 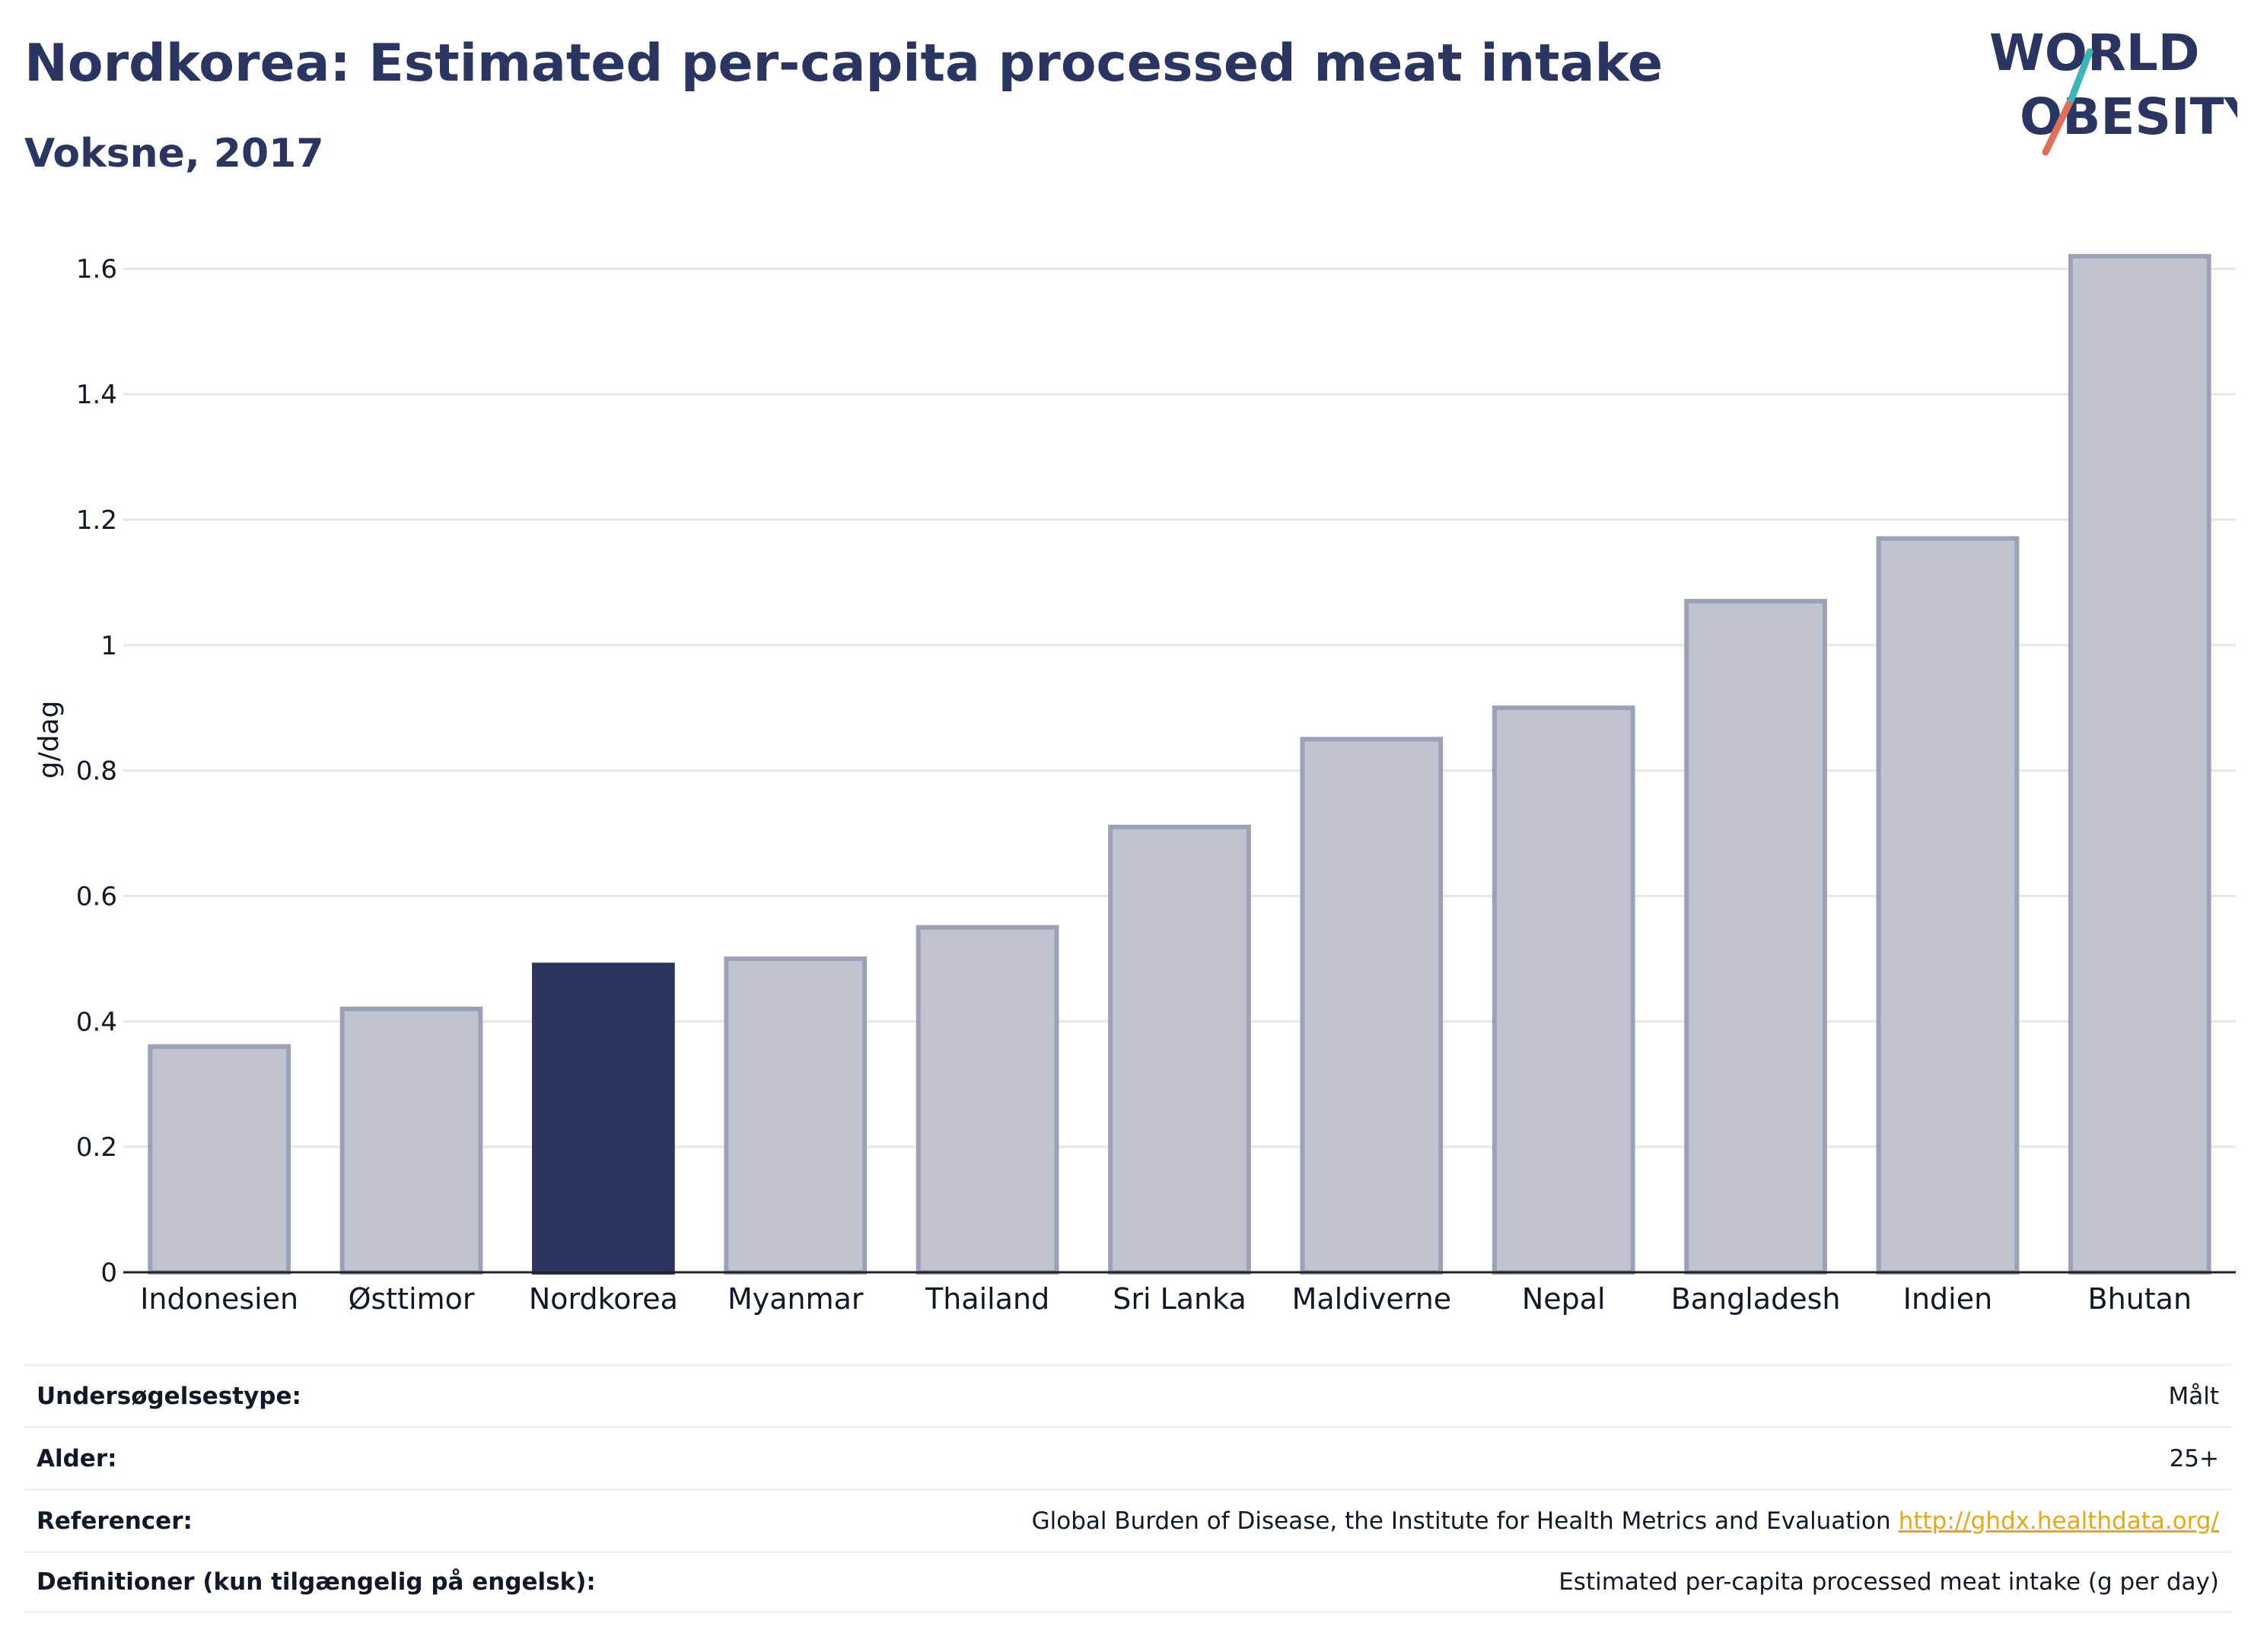 What do you see at coordinates (1372, 1299) in the screenshot?
I see `x-tick-label: Maldiverne` at bounding box center [1372, 1299].